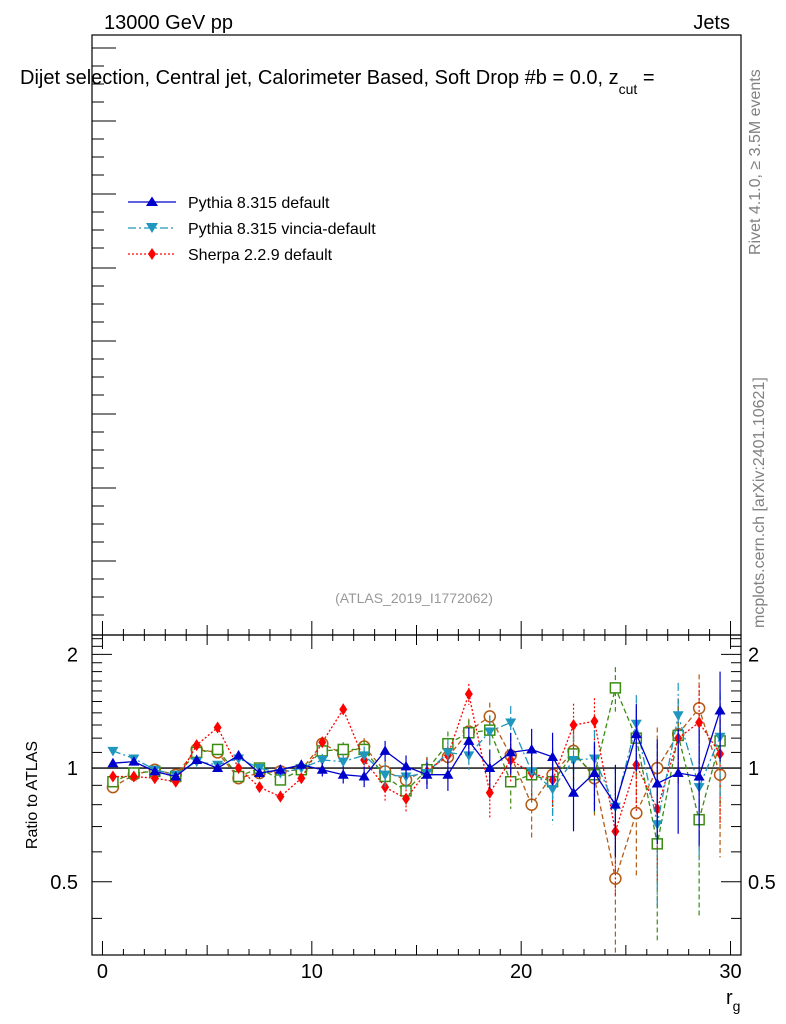 The height and width of the screenshot is (1024, 786). What do you see at coordinates (32, 795) in the screenshot?
I see `y-axis-label: Ratio to ATLAS` at bounding box center [32, 795].